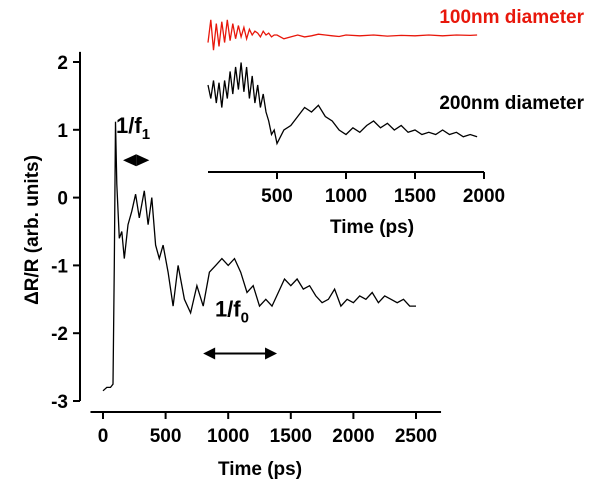  What do you see at coordinates (260, 469) in the screenshot?
I see `main-x-axis-label: Time (ps)` at bounding box center [260, 469].